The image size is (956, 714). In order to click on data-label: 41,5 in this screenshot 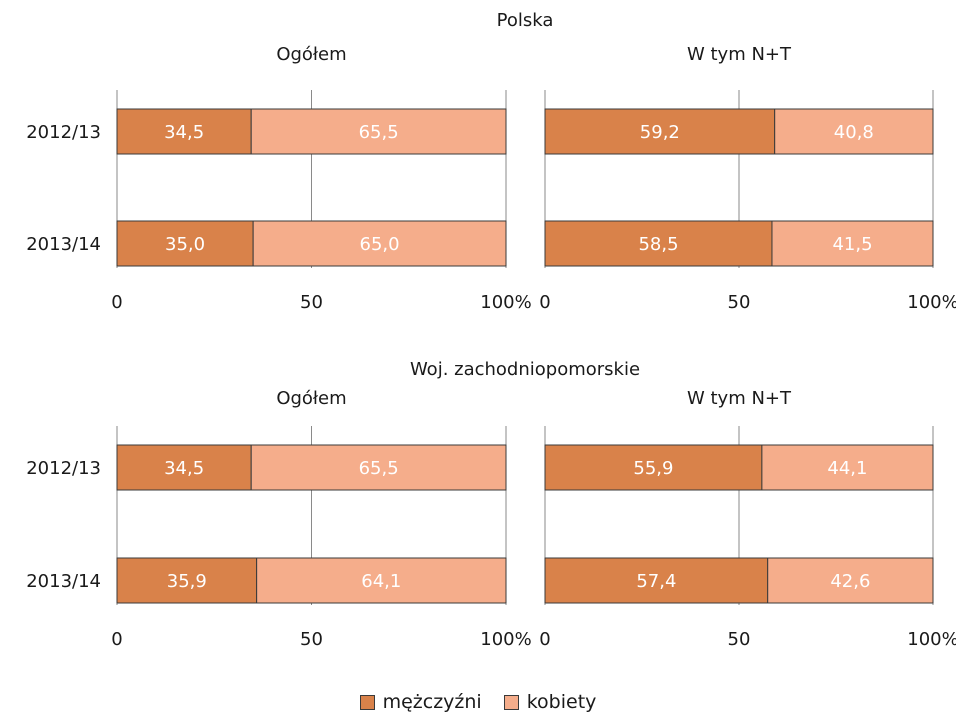, I will do `click(852, 244)`.